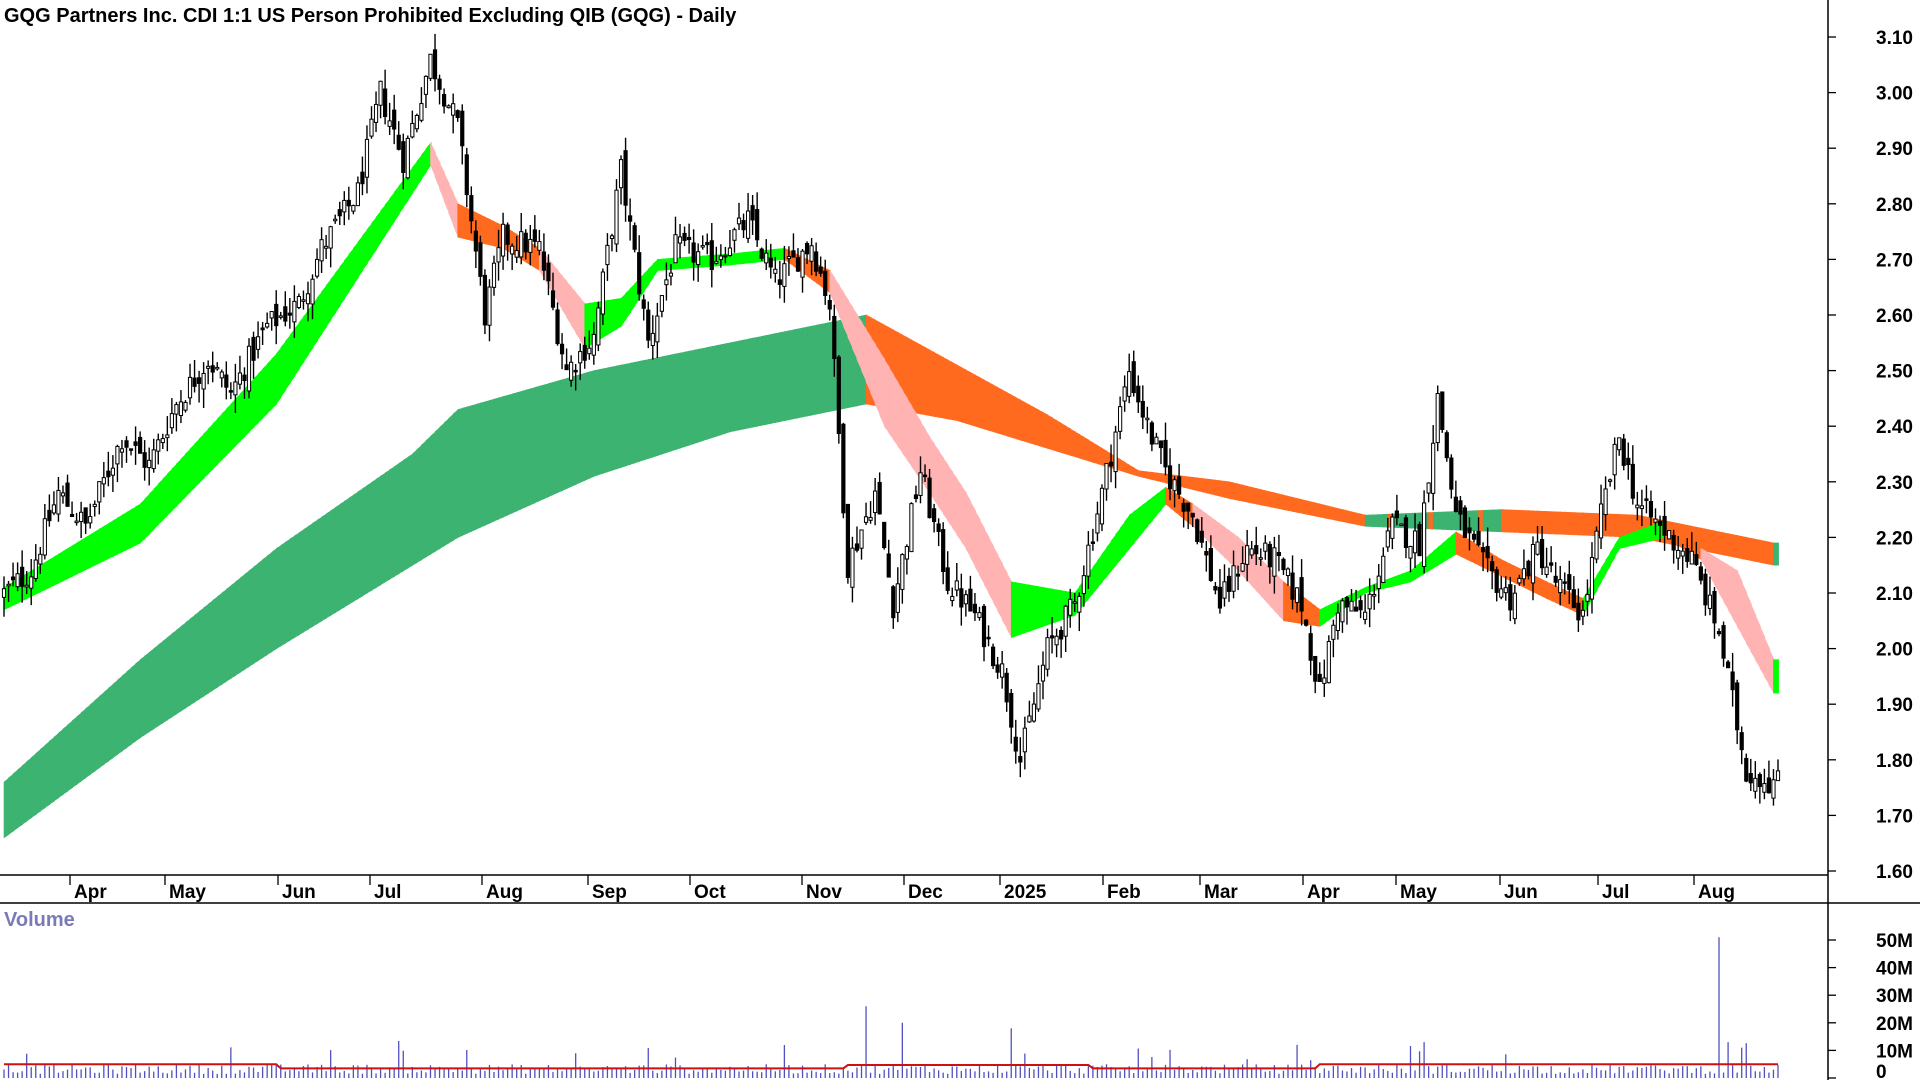 This screenshot has height=1080, width=1920. What do you see at coordinates (1894, 1024) in the screenshot?
I see `volume-tick-label: 20M` at bounding box center [1894, 1024].